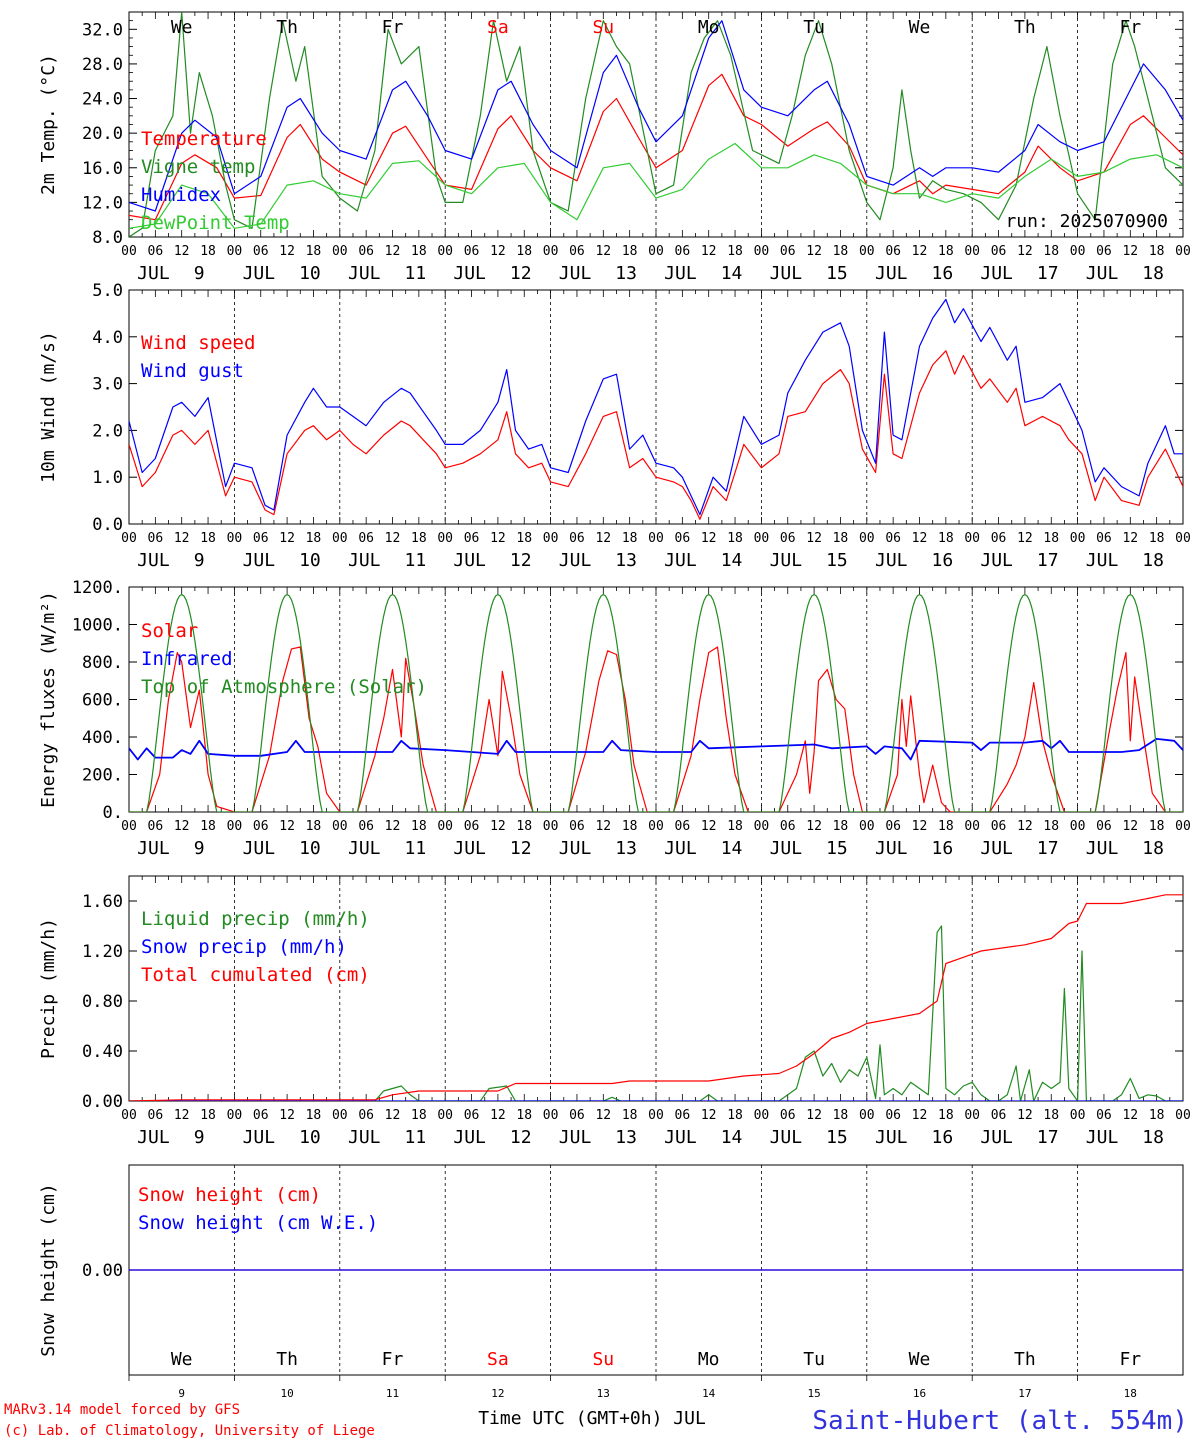 The image size is (1194, 1444). What do you see at coordinates (48, 1269) in the screenshot?
I see `y-axis-label: Snow height (cm)` at bounding box center [48, 1269].